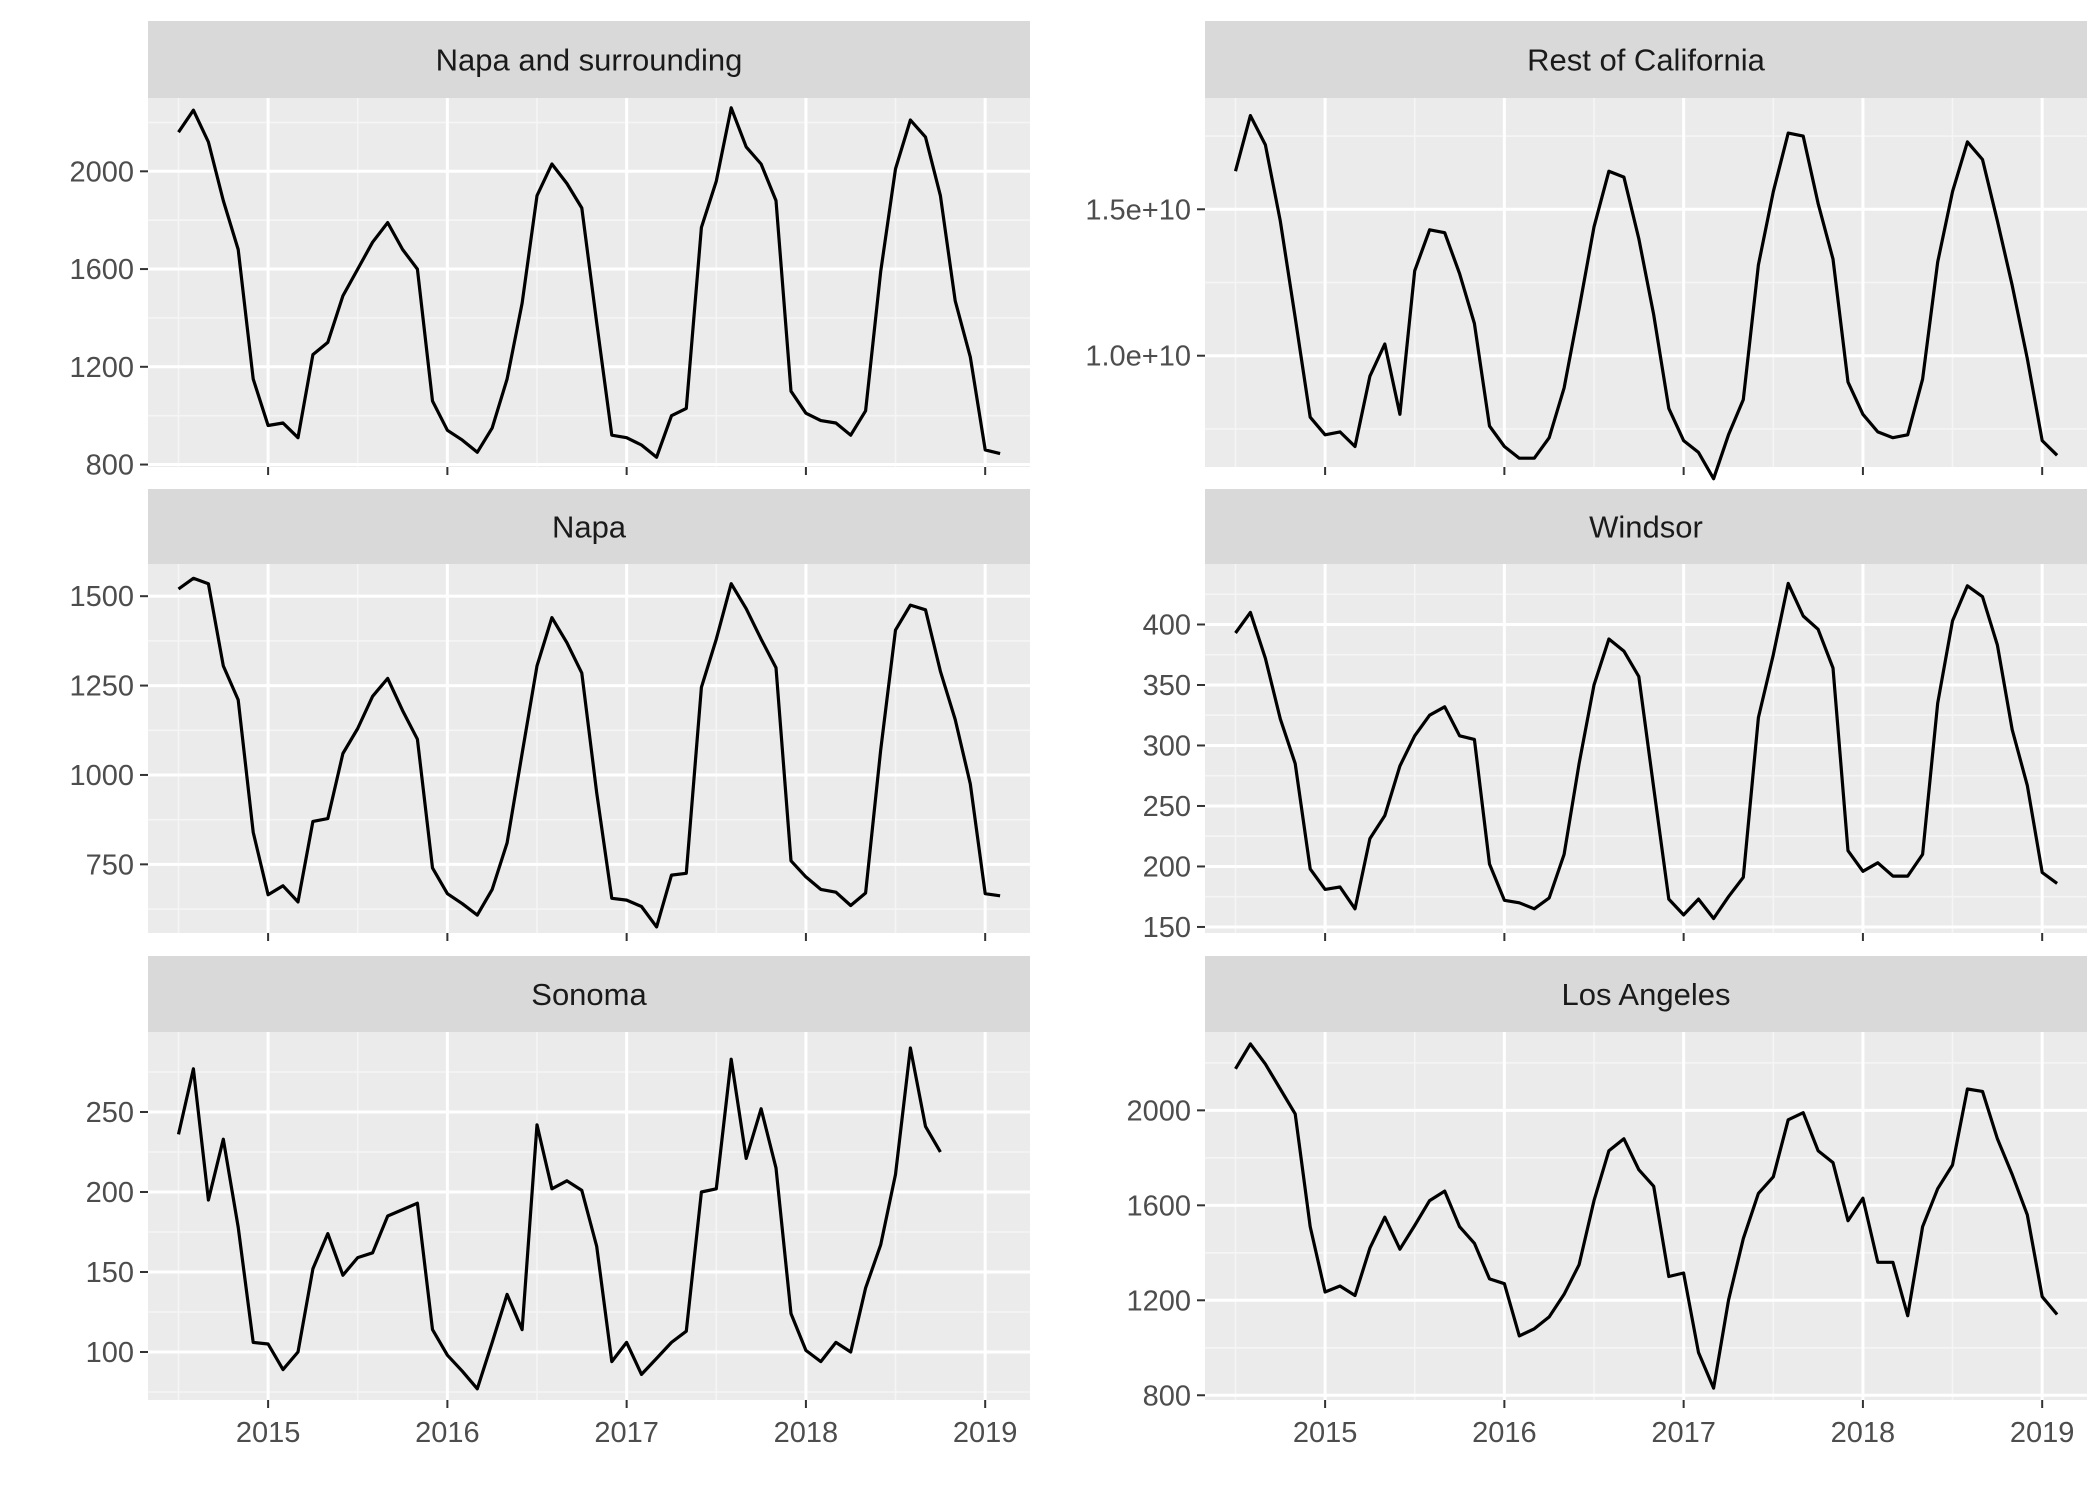 This screenshot has width=2100, height=1504. I want to click on y-tick-label: 1.5e+10, so click(1138, 210).